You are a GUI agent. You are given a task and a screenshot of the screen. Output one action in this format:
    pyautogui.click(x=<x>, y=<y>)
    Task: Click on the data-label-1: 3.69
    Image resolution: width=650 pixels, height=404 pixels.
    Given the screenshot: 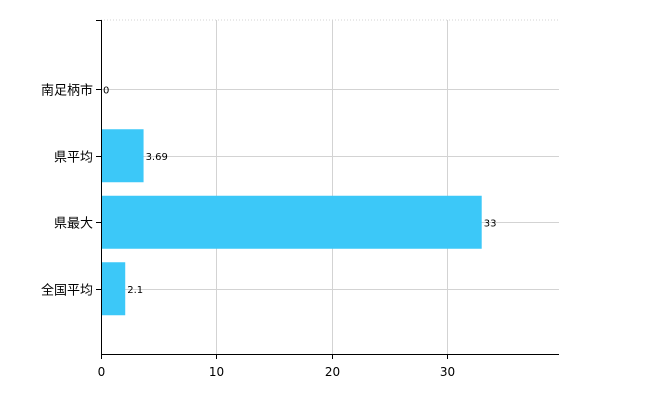 What is the action you would take?
    pyautogui.click(x=157, y=157)
    